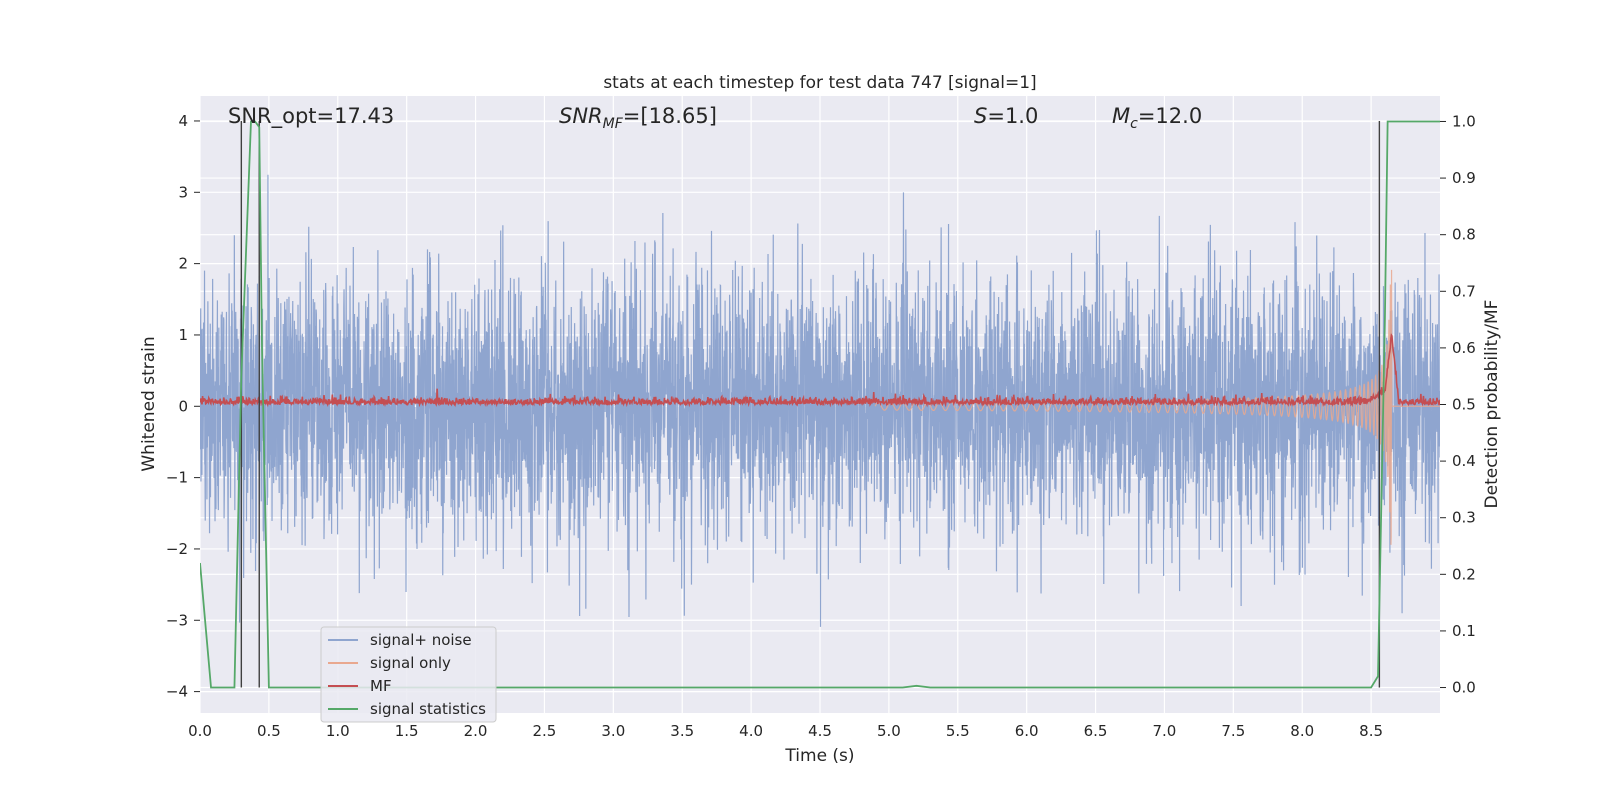 Image resolution: width=1600 pixels, height=800 pixels. Describe the element at coordinates (819, 756) in the screenshot. I see `x-axis-label: Time (s)` at that location.